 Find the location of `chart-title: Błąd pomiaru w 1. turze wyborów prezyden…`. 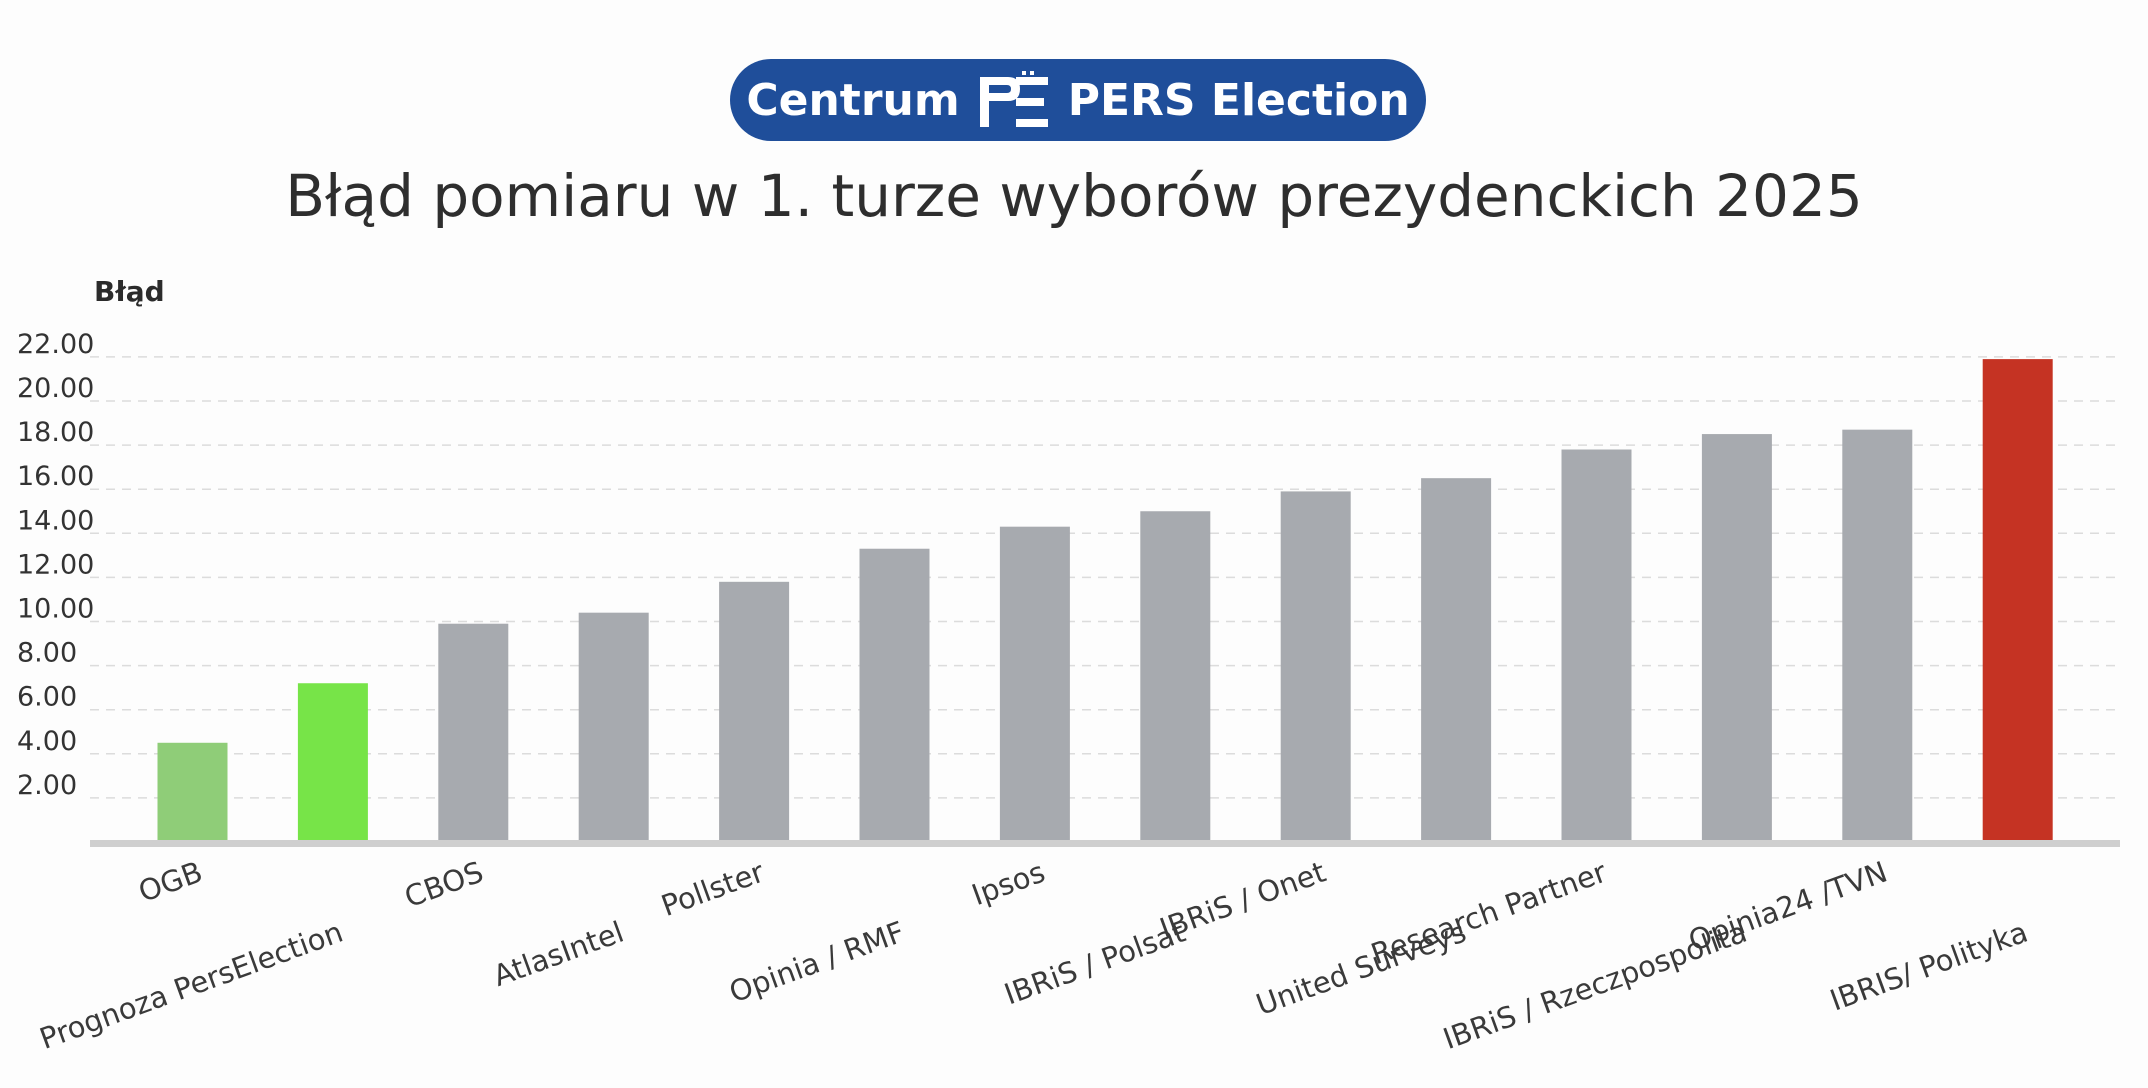

chart-title: Błąd pomiaru w 1. turze wyborów prezyden… is located at coordinates (1074, 196).